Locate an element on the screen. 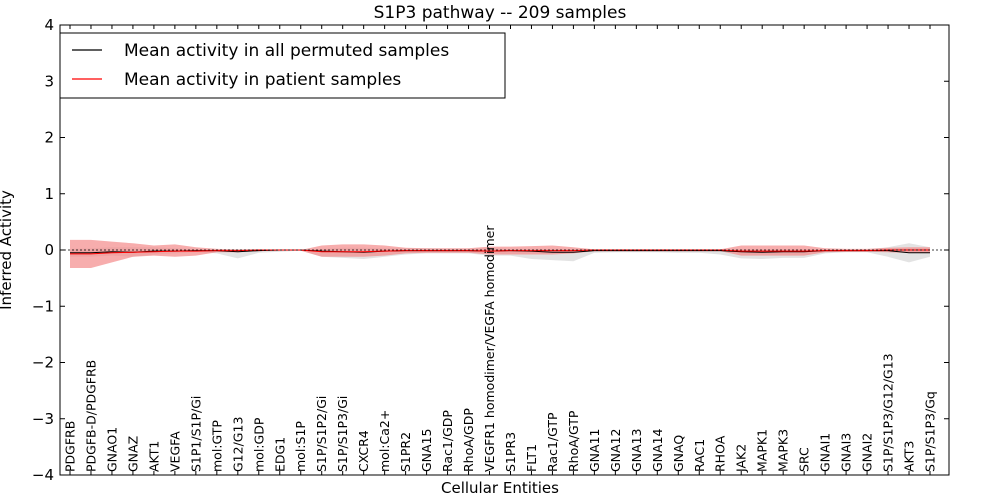 This screenshot has width=1000, height=500. x-category-label: Rac1/GDP is located at coordinates (447, 441).